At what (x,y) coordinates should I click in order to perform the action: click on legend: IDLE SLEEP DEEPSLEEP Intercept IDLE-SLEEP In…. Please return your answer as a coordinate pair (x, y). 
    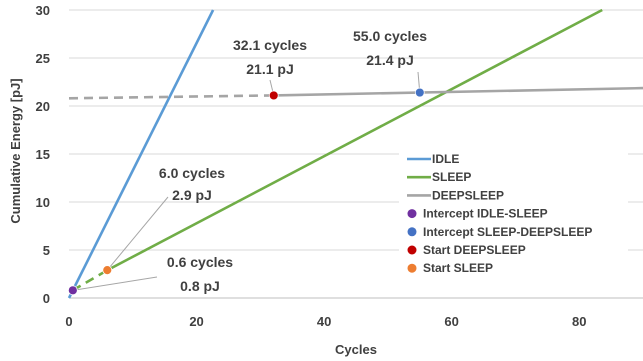
    Looking at the image, I should click on (513, 212).